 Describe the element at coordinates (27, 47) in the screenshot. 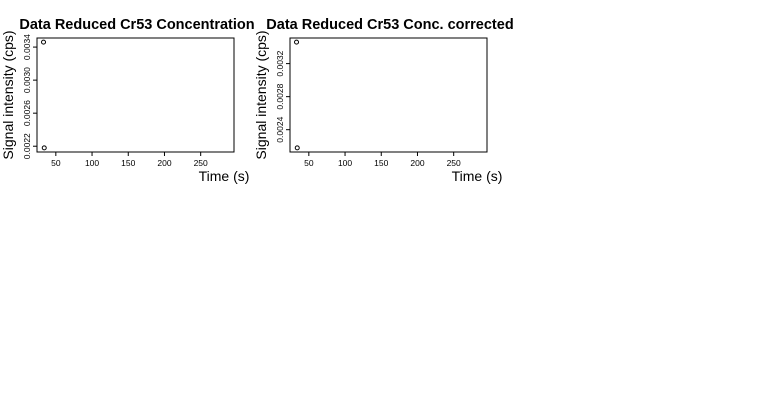

I see `y-tick-label: 0.0034` at that location.